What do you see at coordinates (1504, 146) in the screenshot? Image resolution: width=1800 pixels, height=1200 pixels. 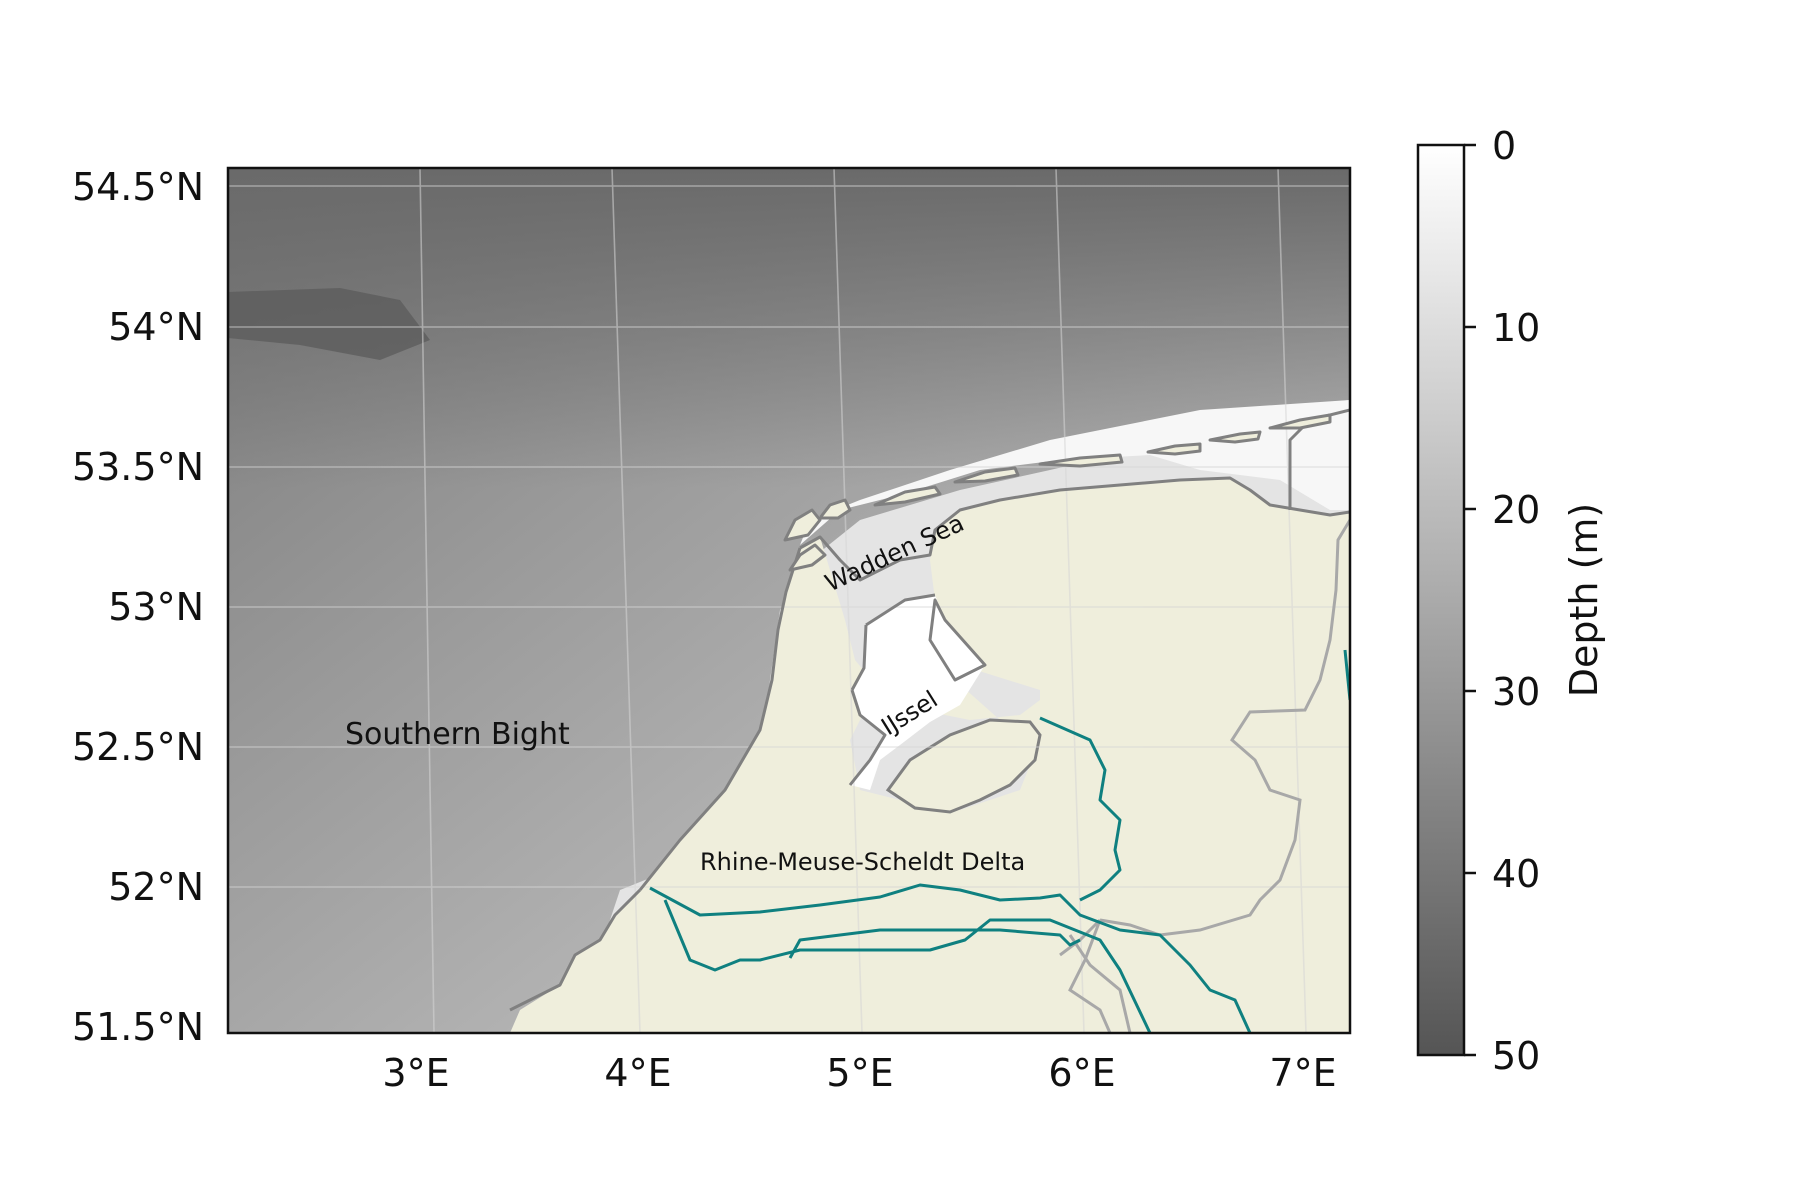 I see `colorbar-tick-label: 0` at bounding box center [1504, 146].